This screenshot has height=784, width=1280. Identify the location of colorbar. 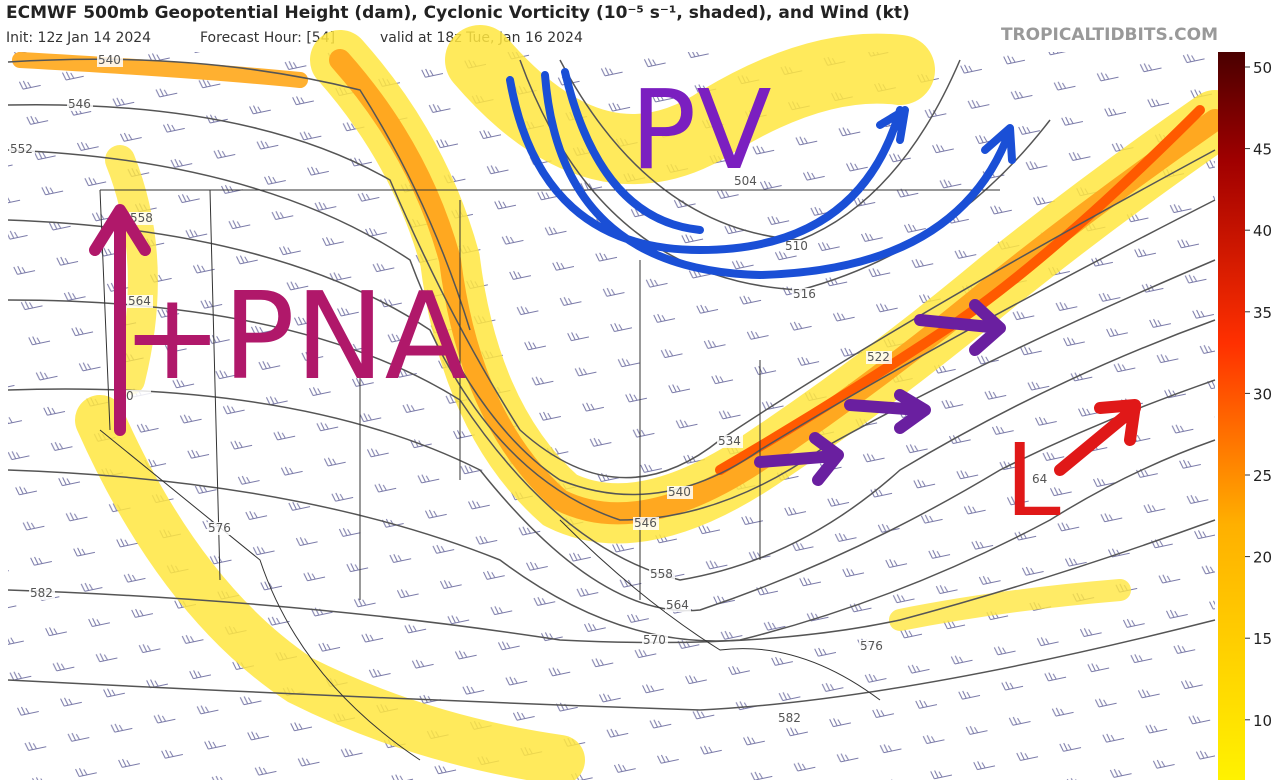
(1231, 416).